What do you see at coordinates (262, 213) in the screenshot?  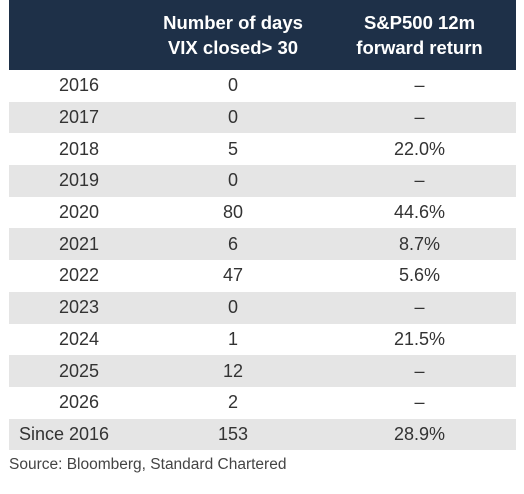 I see `table-row: 2020 80 44.6%` at bounding box center [262, 213].